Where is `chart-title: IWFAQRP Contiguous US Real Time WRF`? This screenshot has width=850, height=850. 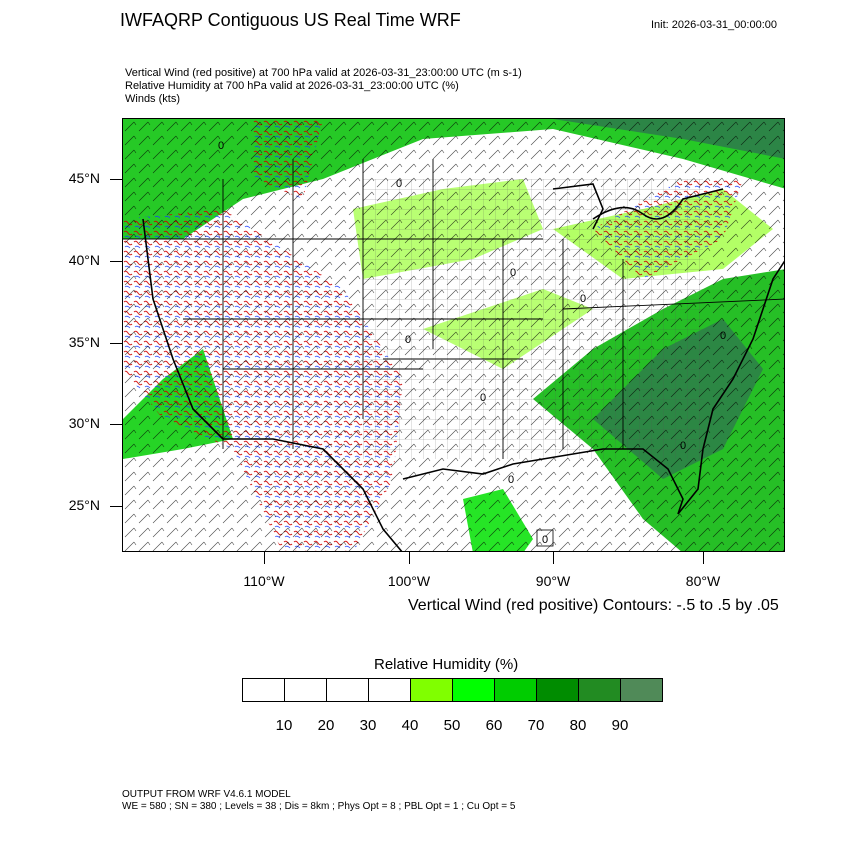 chart-title: IWFAQRP Contiguous US Real Time WRF is located at coordinates (290, 20).